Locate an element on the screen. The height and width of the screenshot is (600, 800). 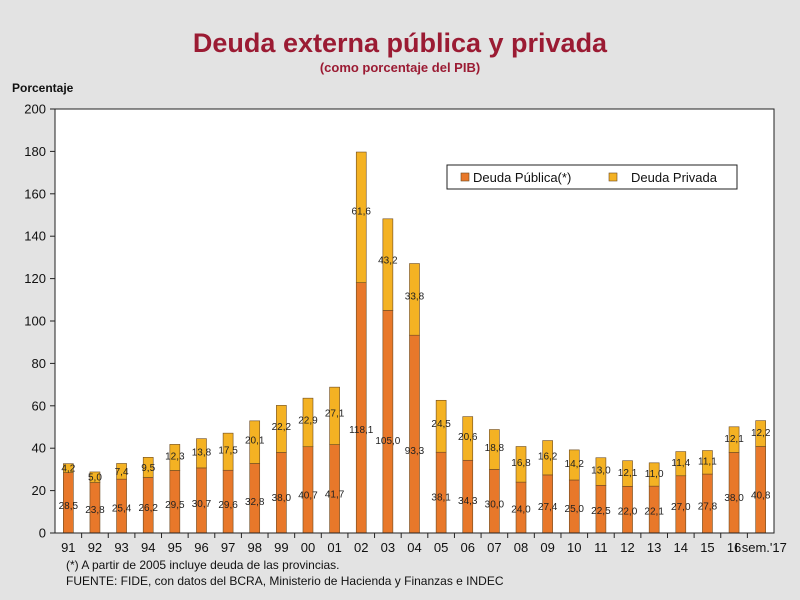
data-label-privada: 11,1 is located at coordinates (707, 462).